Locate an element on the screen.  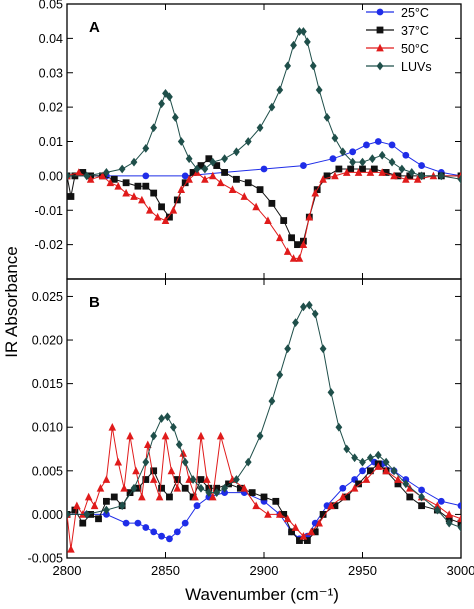
y-tick-label: 0.020 is located at coordinates (47, 341).